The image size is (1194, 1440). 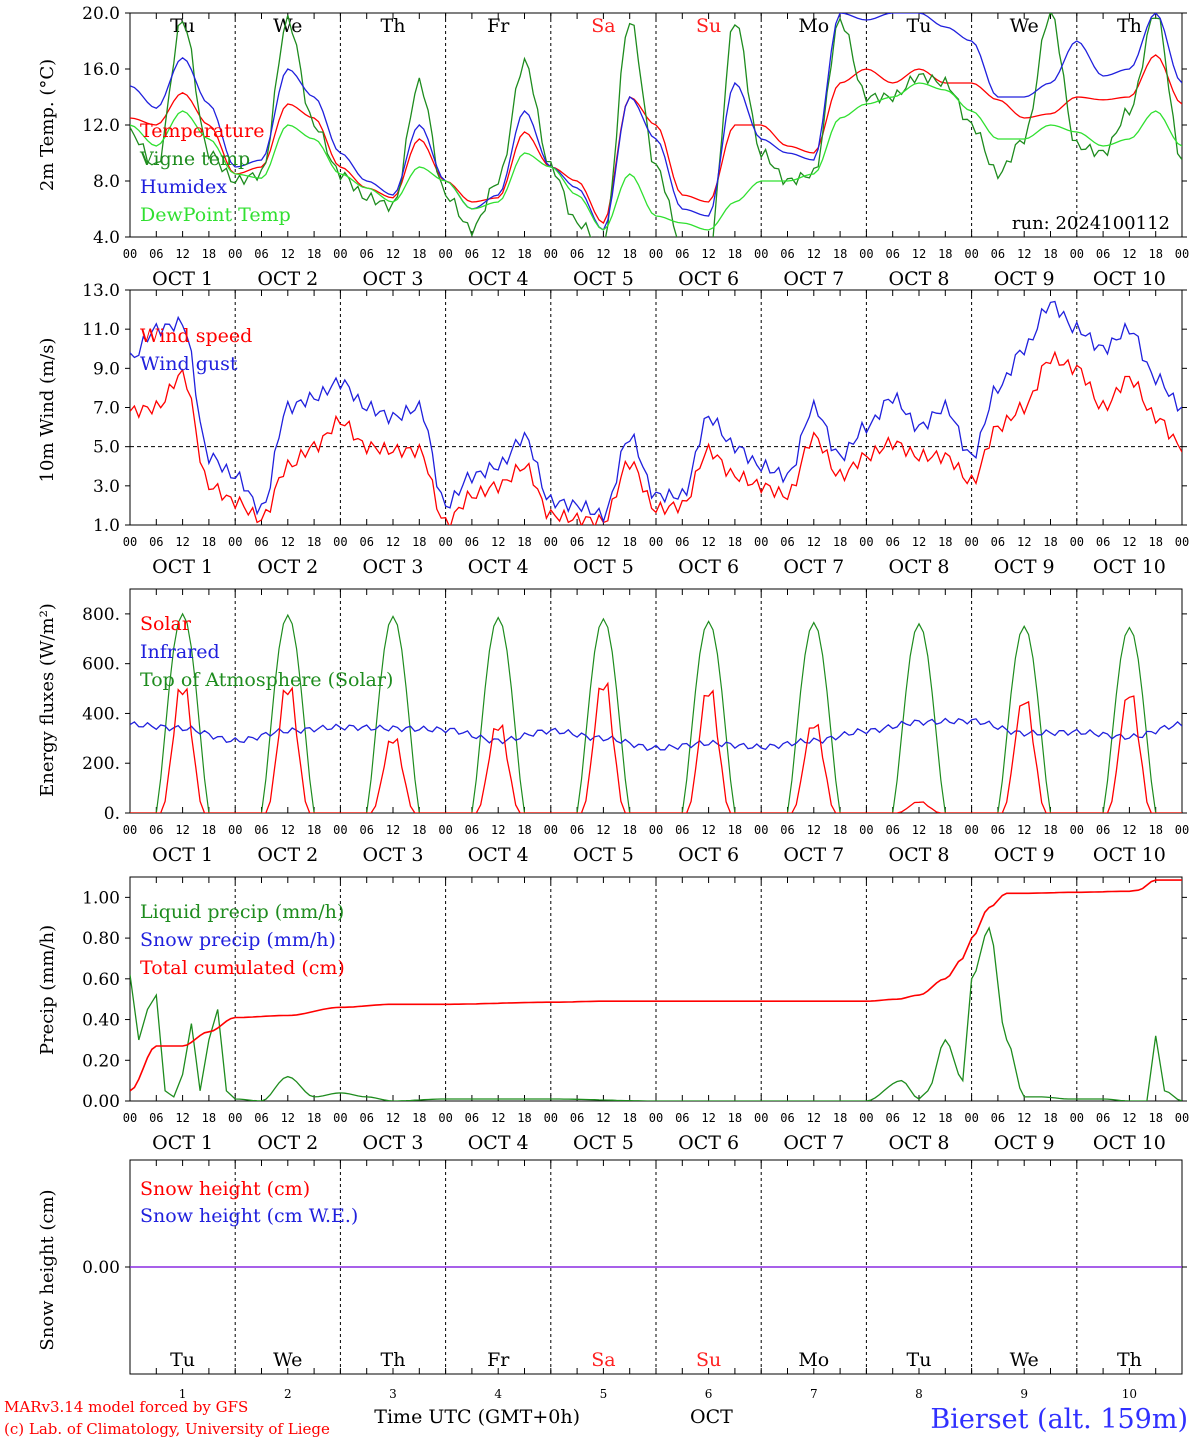 I want to click on legend-entry: Liquid precip (mm/h), so click(x=242, y=912).